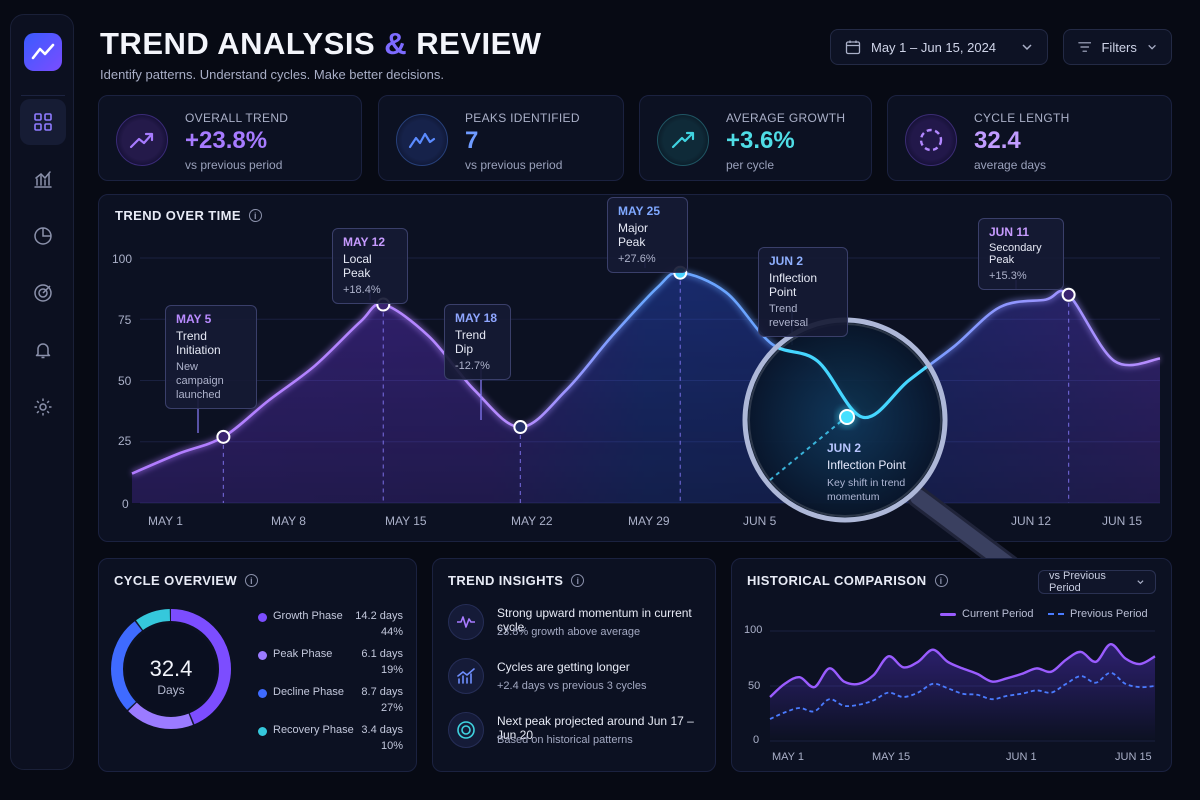  I want to click on callout-sub: +27.6%, so click(637, 259).